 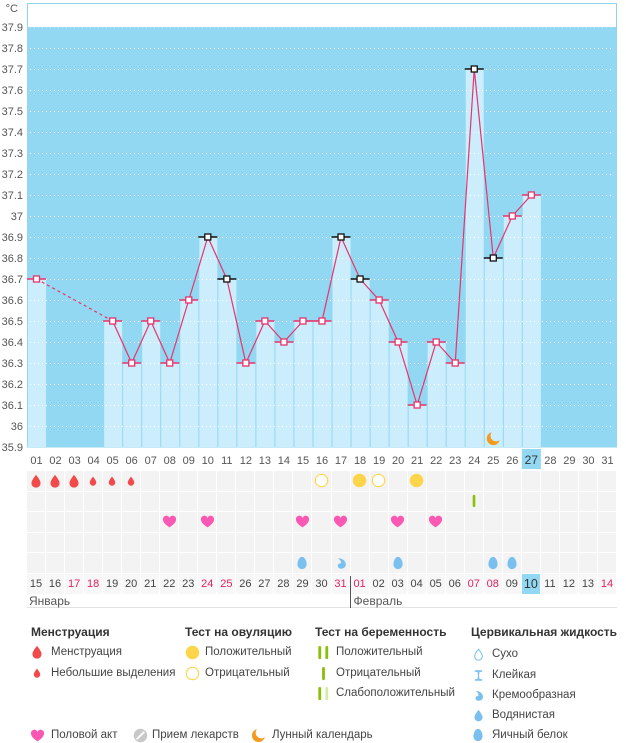 What do you see at coordinates (340, 584) in the screenshot?
I see `calendar-date: 31` at bounding box center [340, 584].